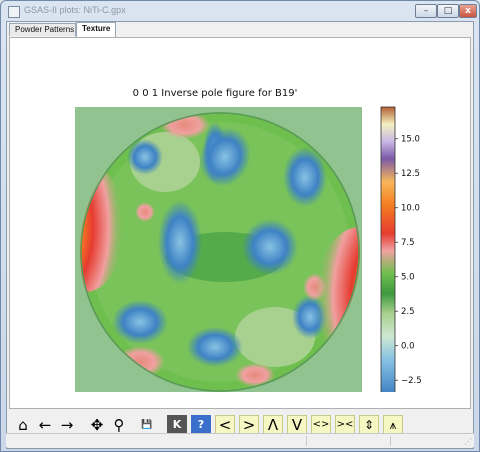 This screenshot has height=452, width=480. What do you see at coordinates (468, 11) in the screenshot?
I see `close-button: x` at bounding box center [468, 11].